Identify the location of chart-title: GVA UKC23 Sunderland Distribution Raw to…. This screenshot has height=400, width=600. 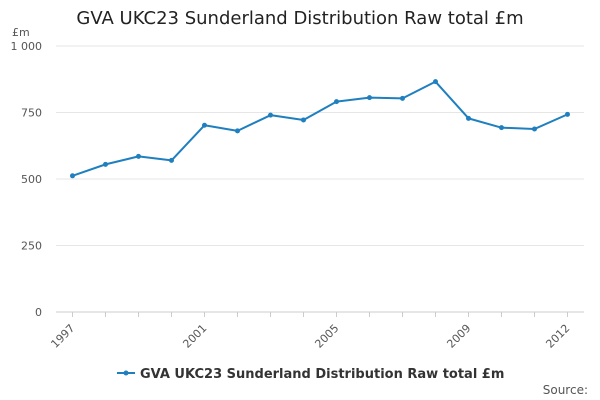
(300, 18).